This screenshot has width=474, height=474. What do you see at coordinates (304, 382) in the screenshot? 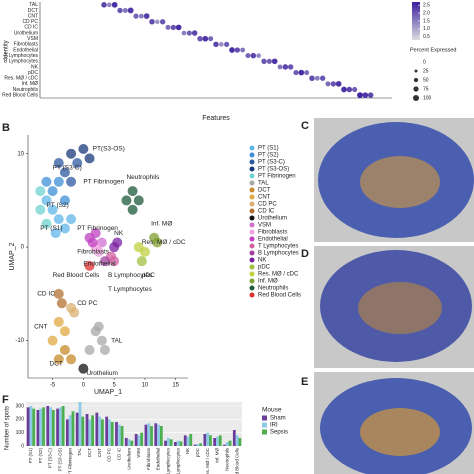
I see `panel-label: E` at bounding box center [304, 382].